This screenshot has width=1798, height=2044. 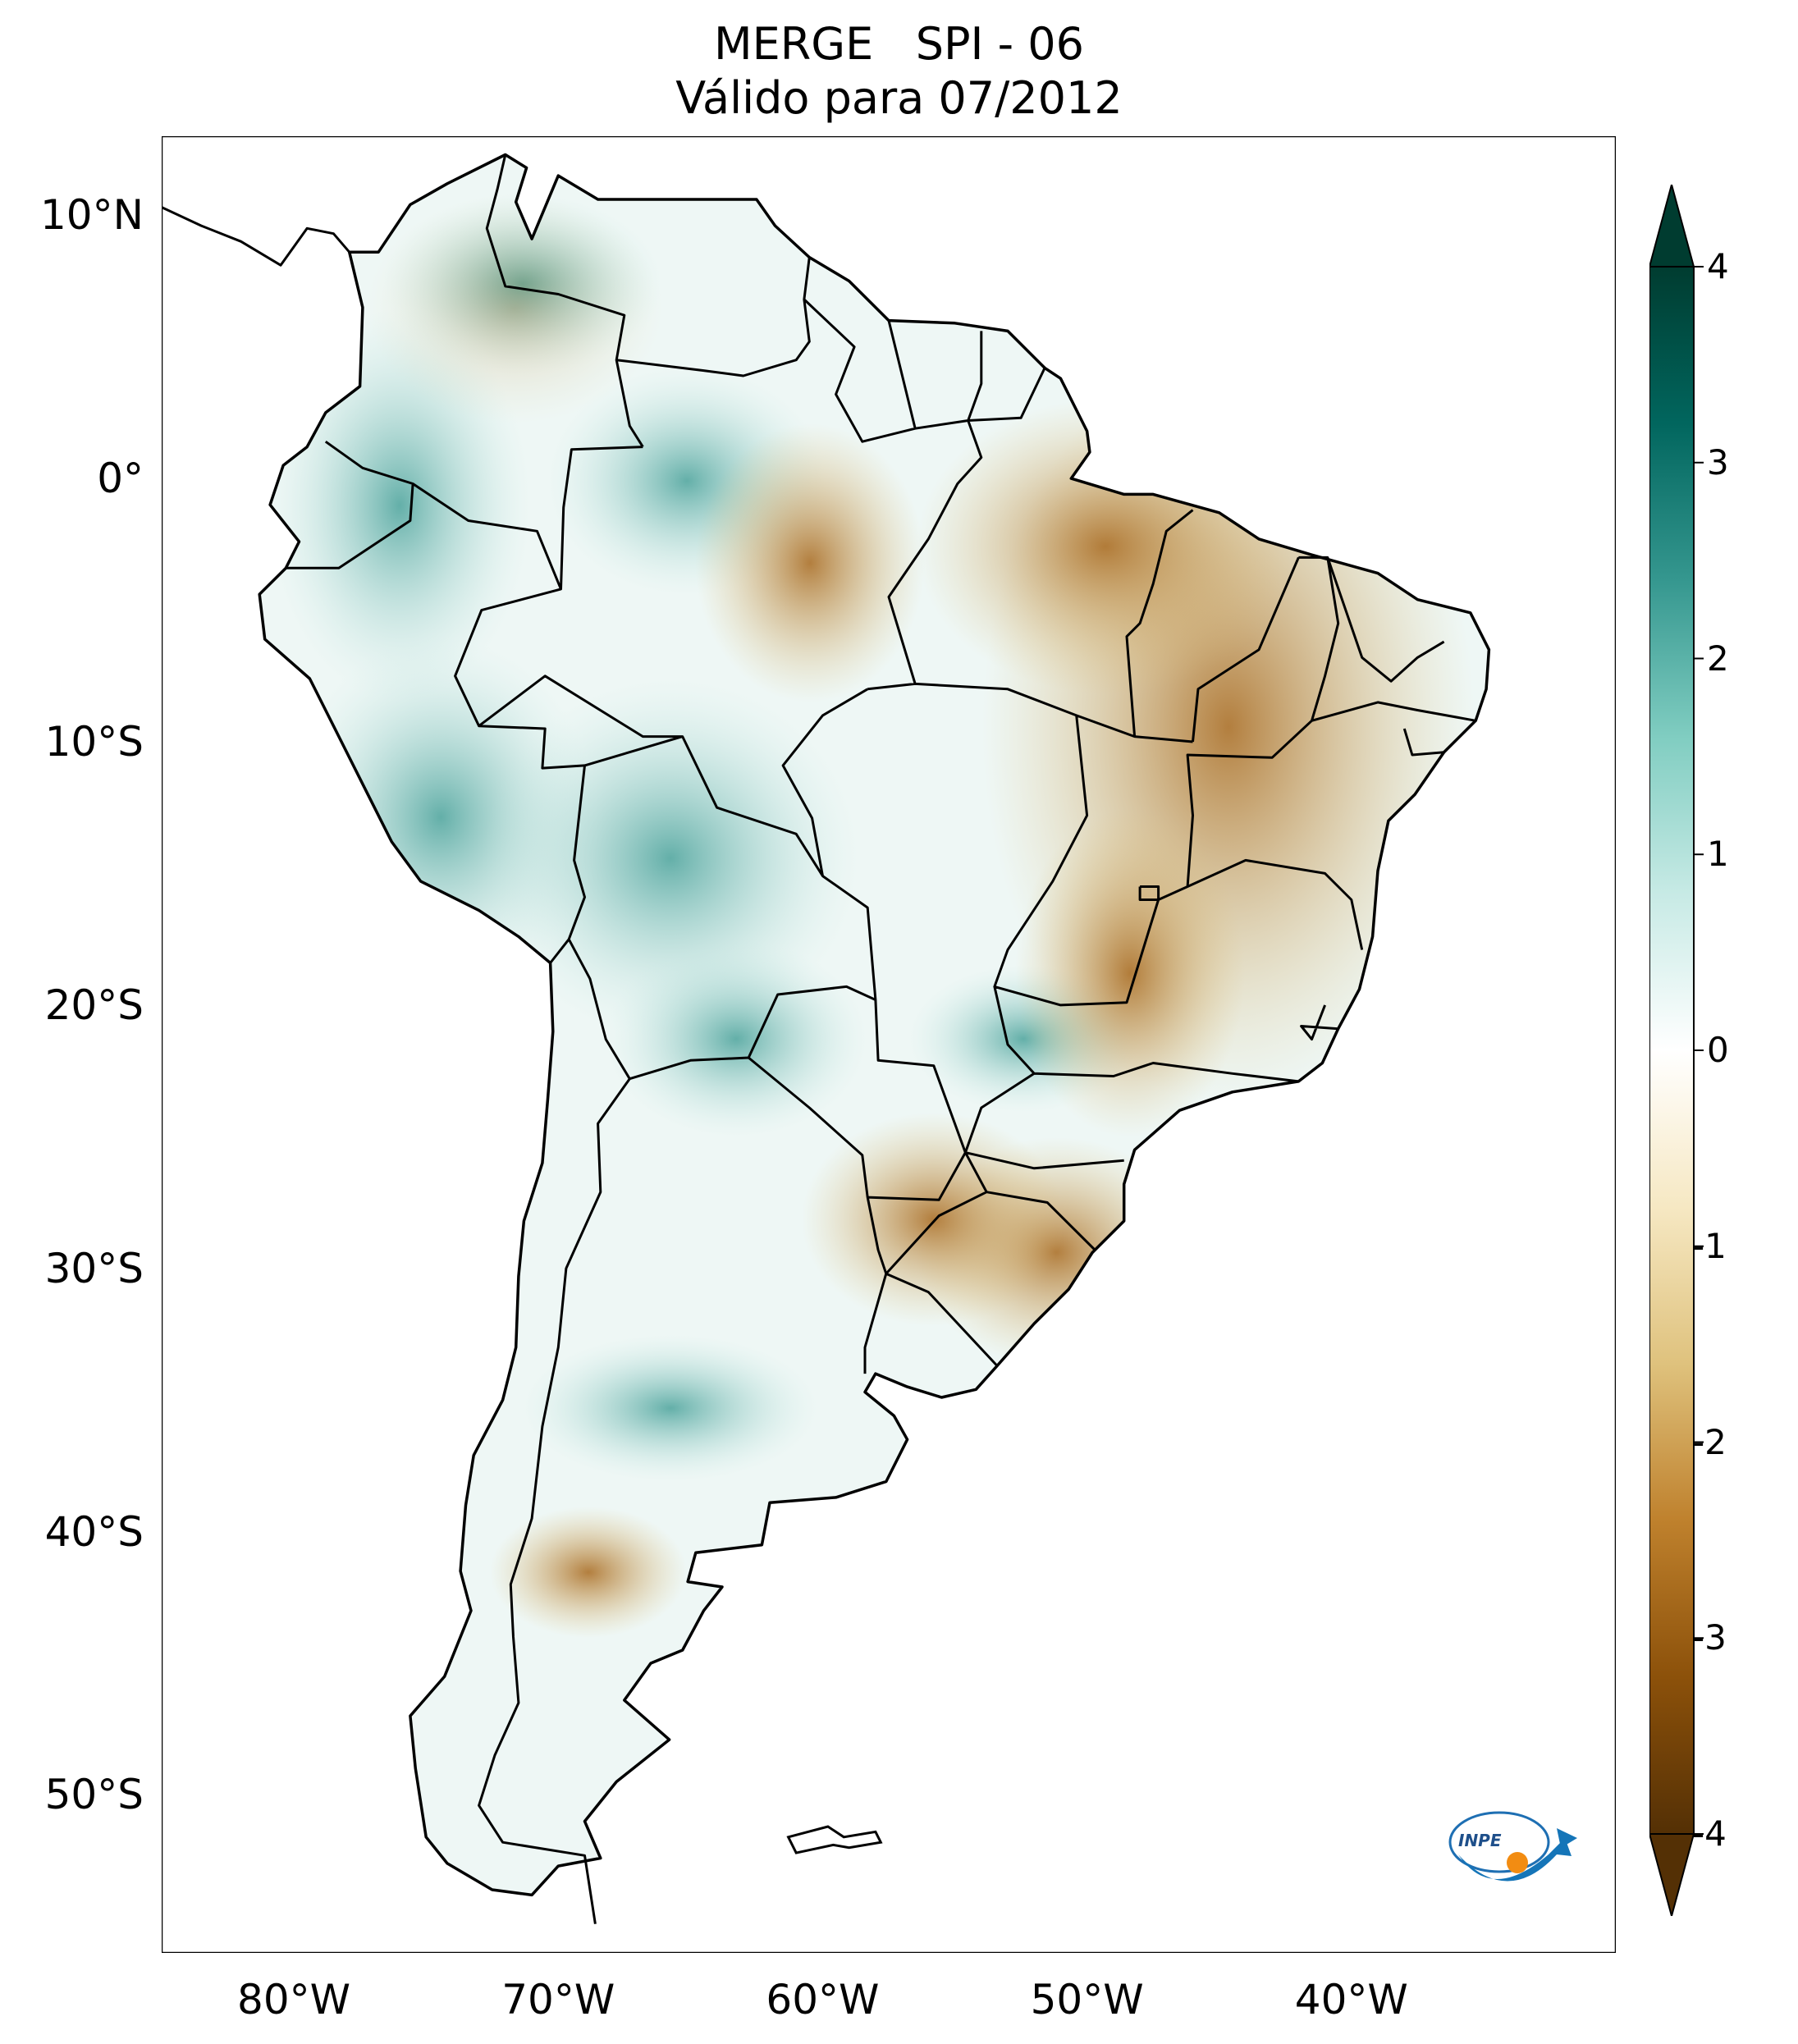 I want to click on wet-zone-pampas, so click(x=670, y=1408).